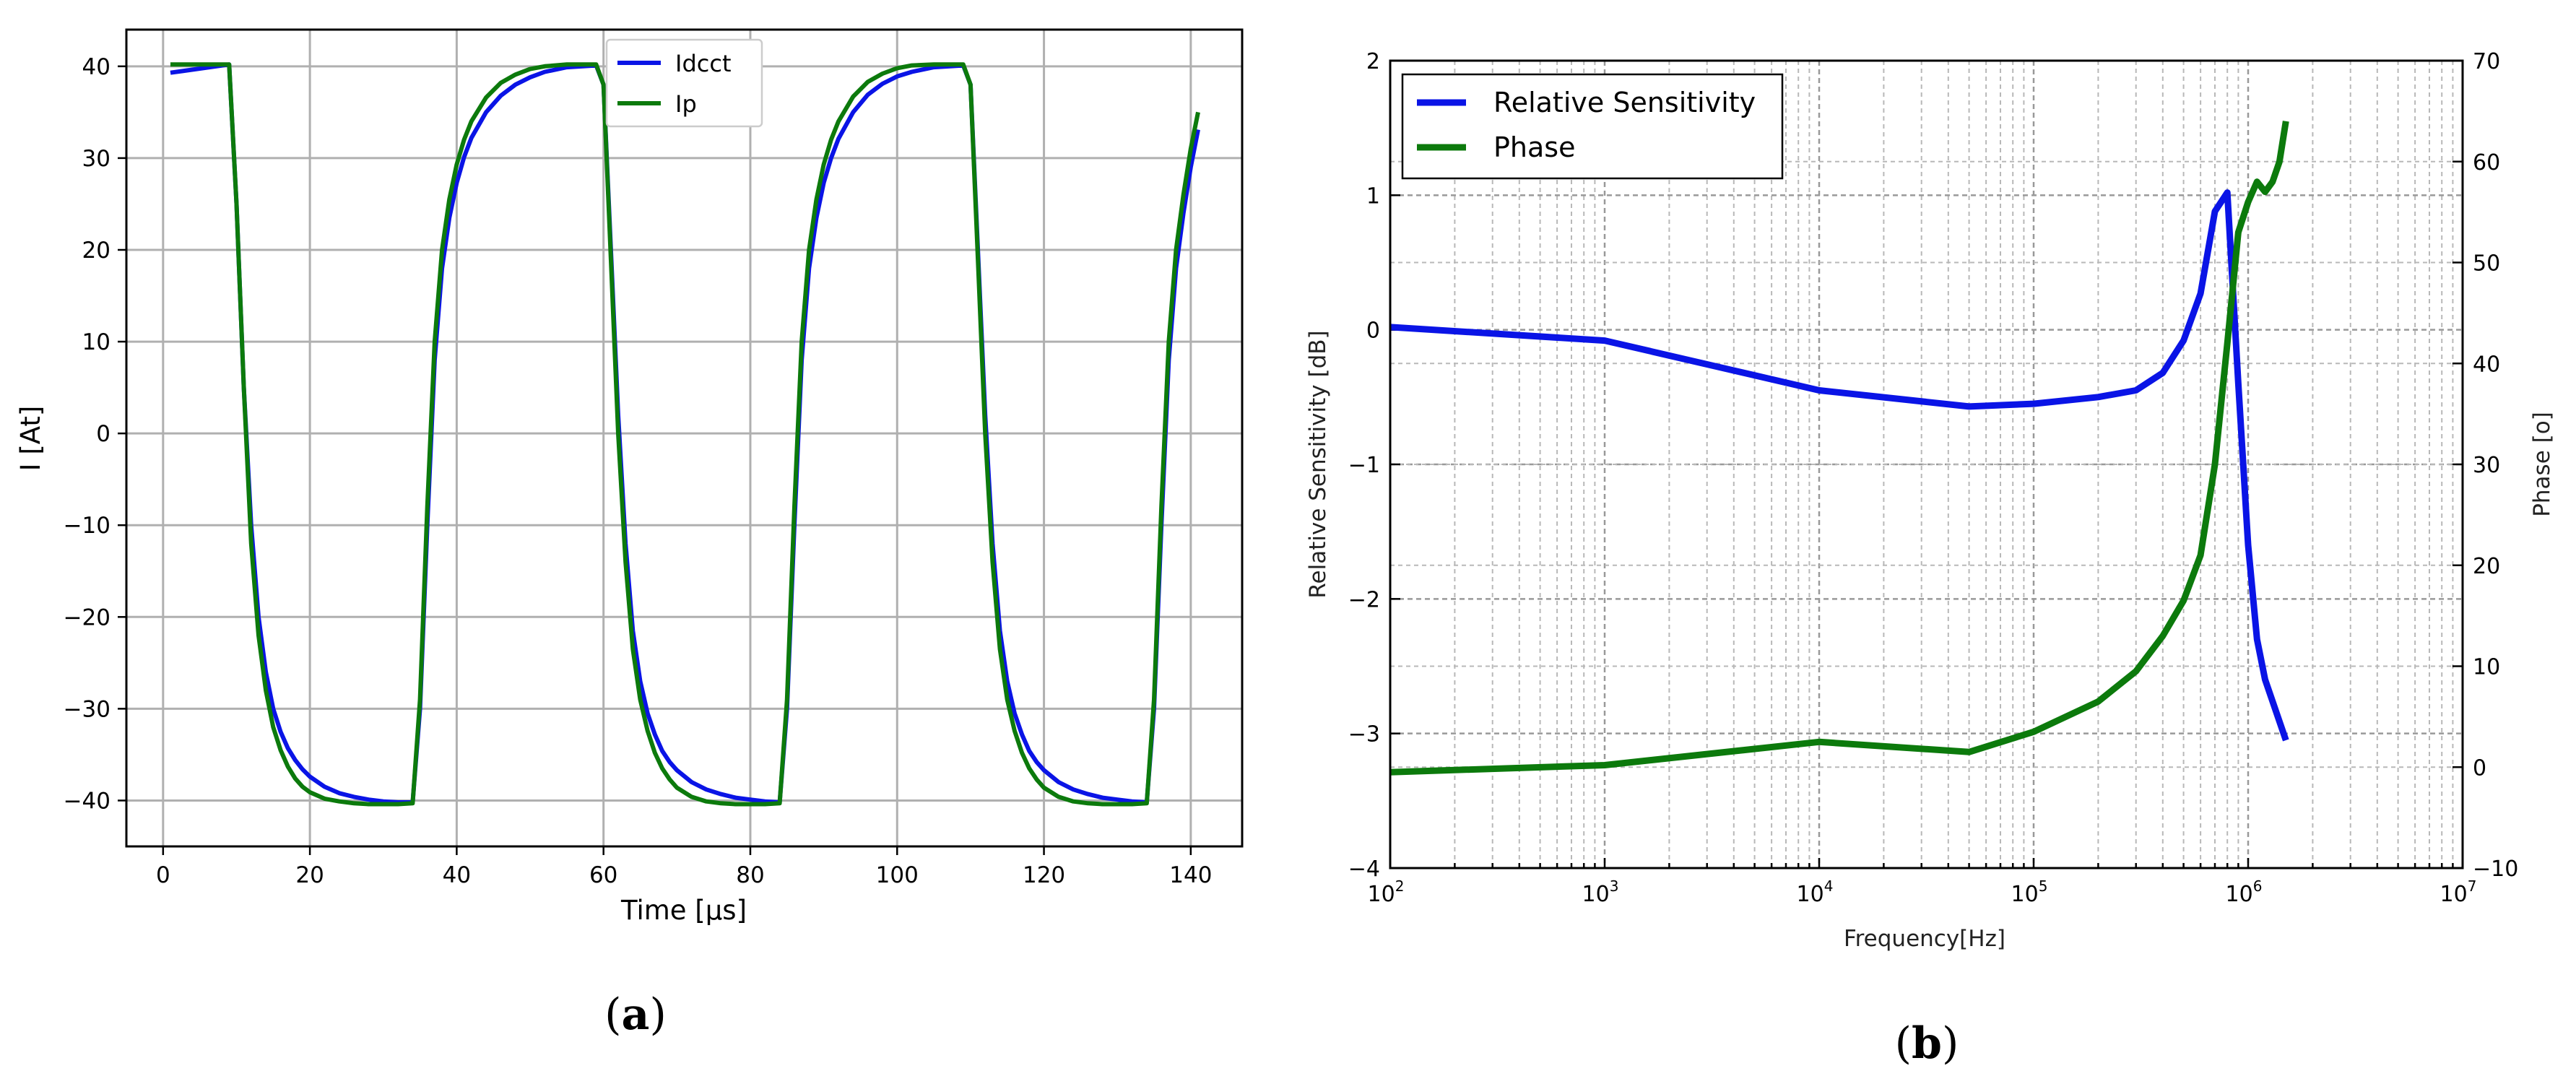  I want to click on panel-b-ytick-label: −4, so click(1364, 870).